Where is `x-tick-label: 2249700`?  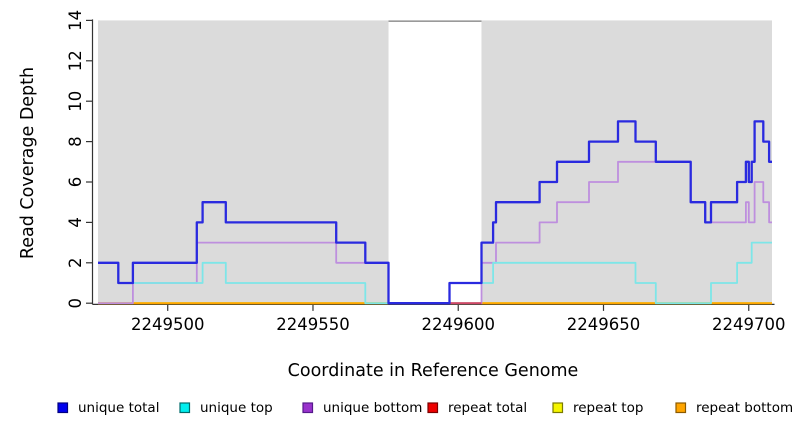 x-tick-label: 2249700 is located at coordinates (749, 324).